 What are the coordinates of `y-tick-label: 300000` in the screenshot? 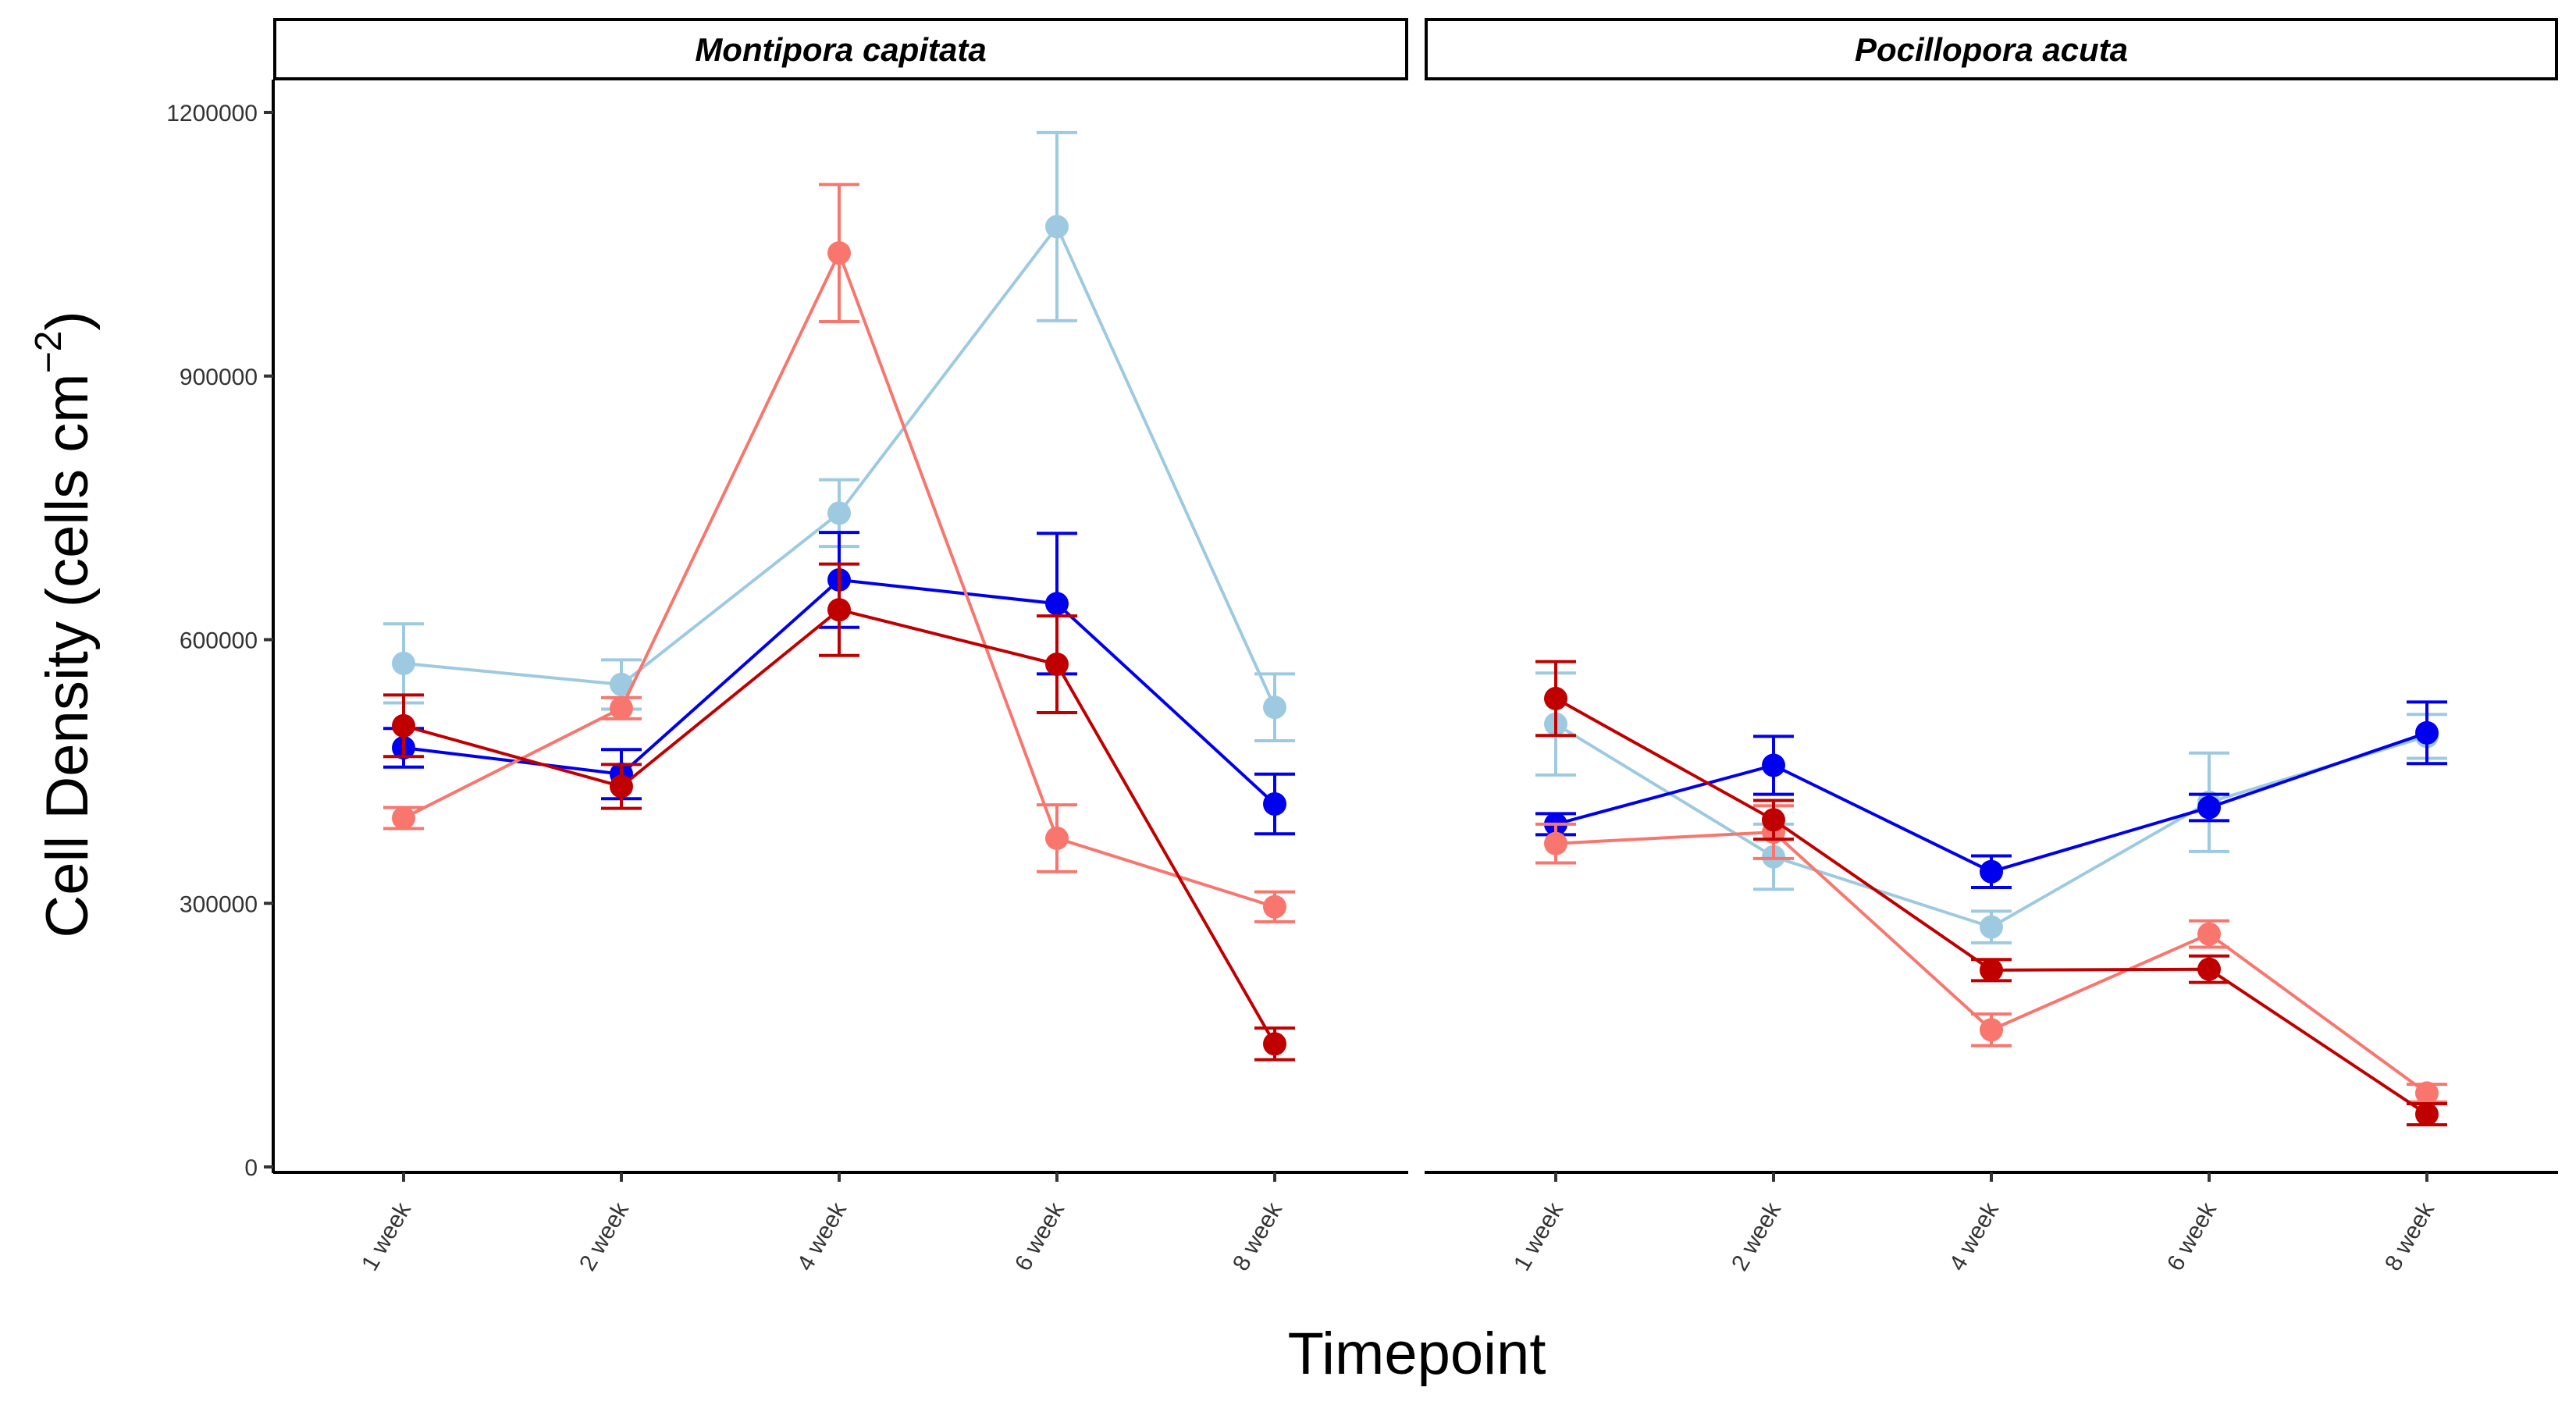 It's located at (219, 904).